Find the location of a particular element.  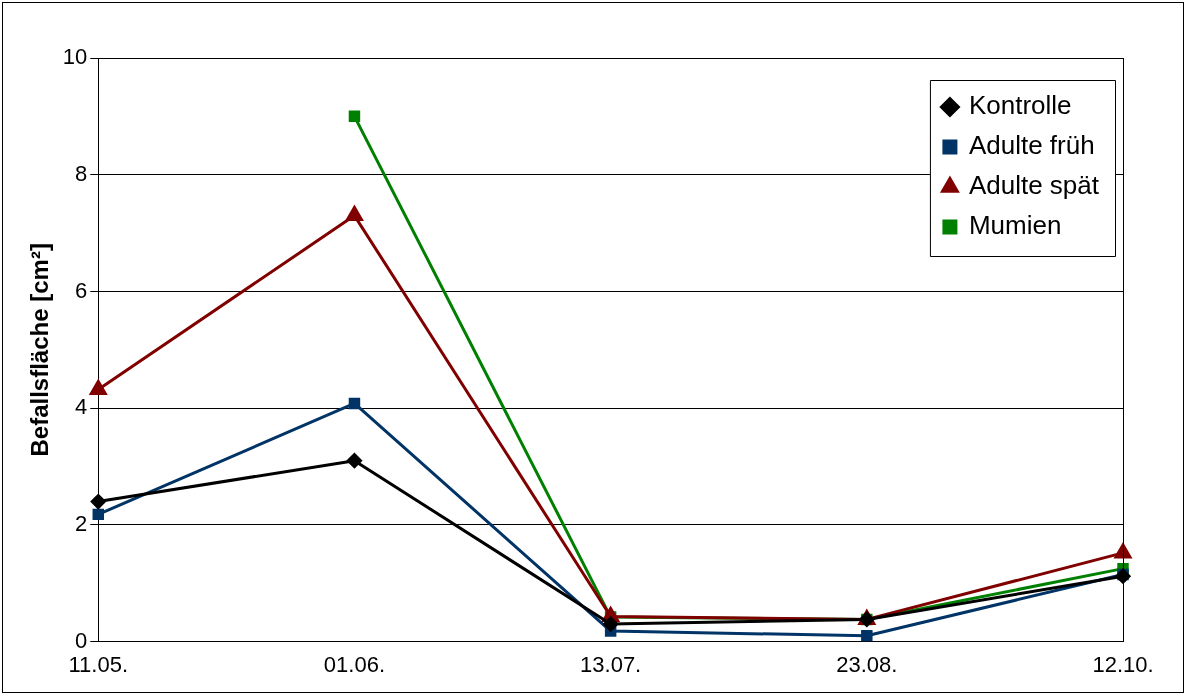

y-tick-label: 6 is located at coordinates (81, 290).